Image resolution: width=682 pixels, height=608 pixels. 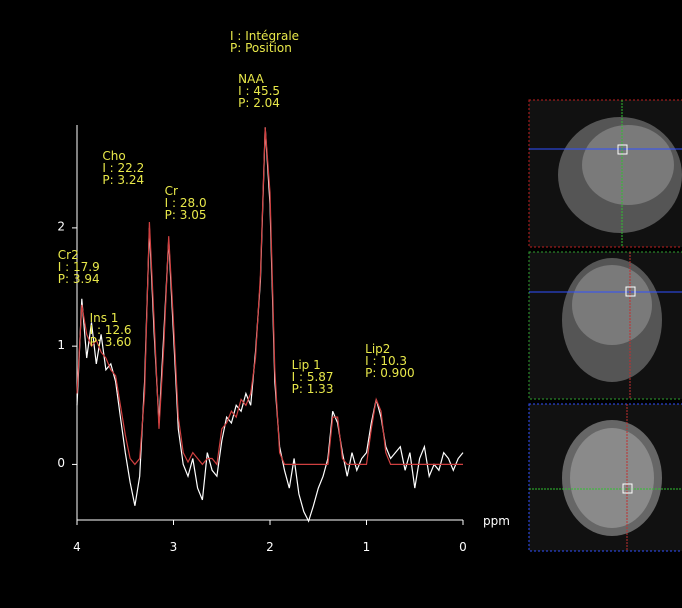 What do you see at coordinates (79, 279) in the screenshot?
I see `peak-position: P: 3.94` at bounding box center [79, 279].